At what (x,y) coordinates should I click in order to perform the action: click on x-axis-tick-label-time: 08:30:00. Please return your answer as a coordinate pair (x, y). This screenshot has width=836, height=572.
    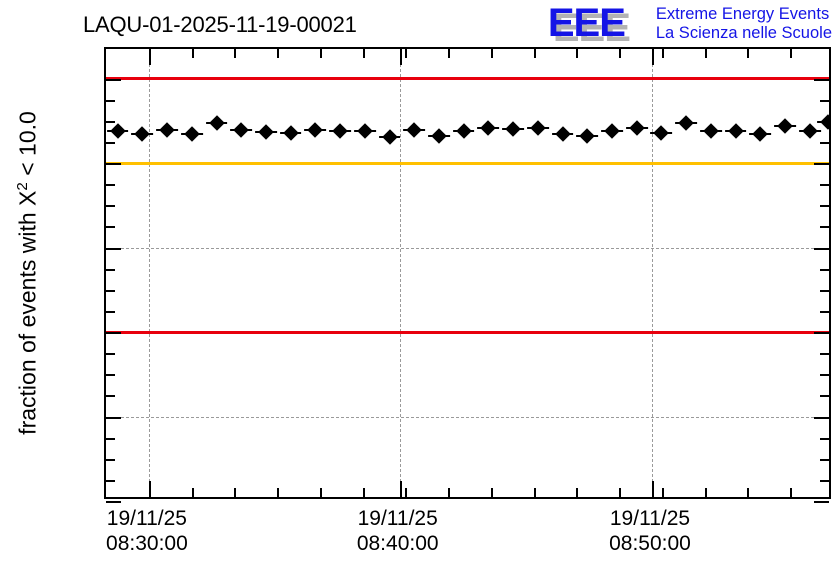
    Looking at the image, I should click on (147, 543).